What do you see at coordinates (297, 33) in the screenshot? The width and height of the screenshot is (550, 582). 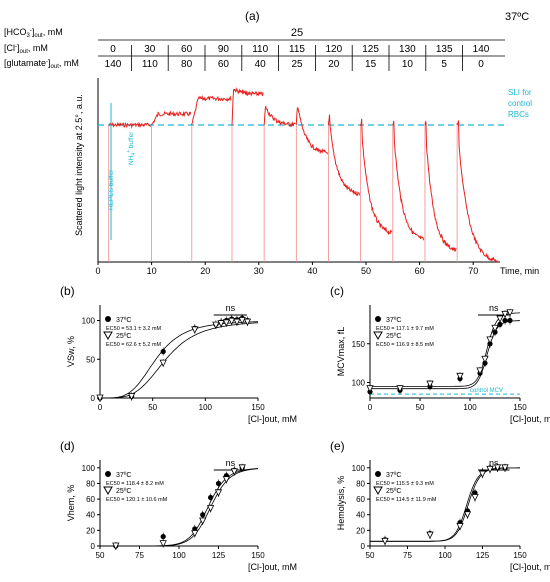 I see `hco3-value: 25` at bounding box center [297, 33].